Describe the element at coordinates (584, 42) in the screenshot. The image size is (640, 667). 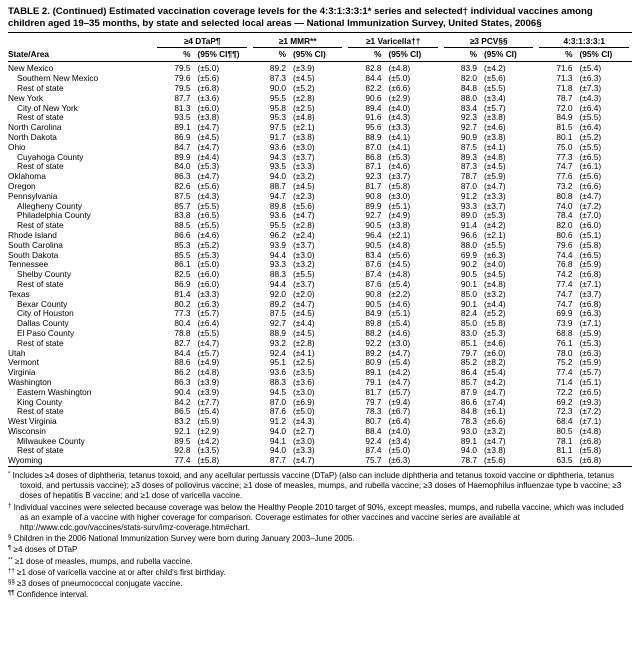
I see `column-group-series: 4:3:1:3:3:1` at that location.